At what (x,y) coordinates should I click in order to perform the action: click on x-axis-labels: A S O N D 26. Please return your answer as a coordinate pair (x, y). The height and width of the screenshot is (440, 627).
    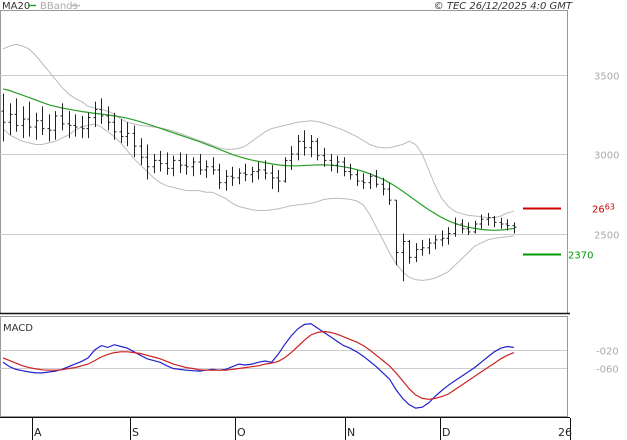
    Looking at the image, I should click on (302, 429).